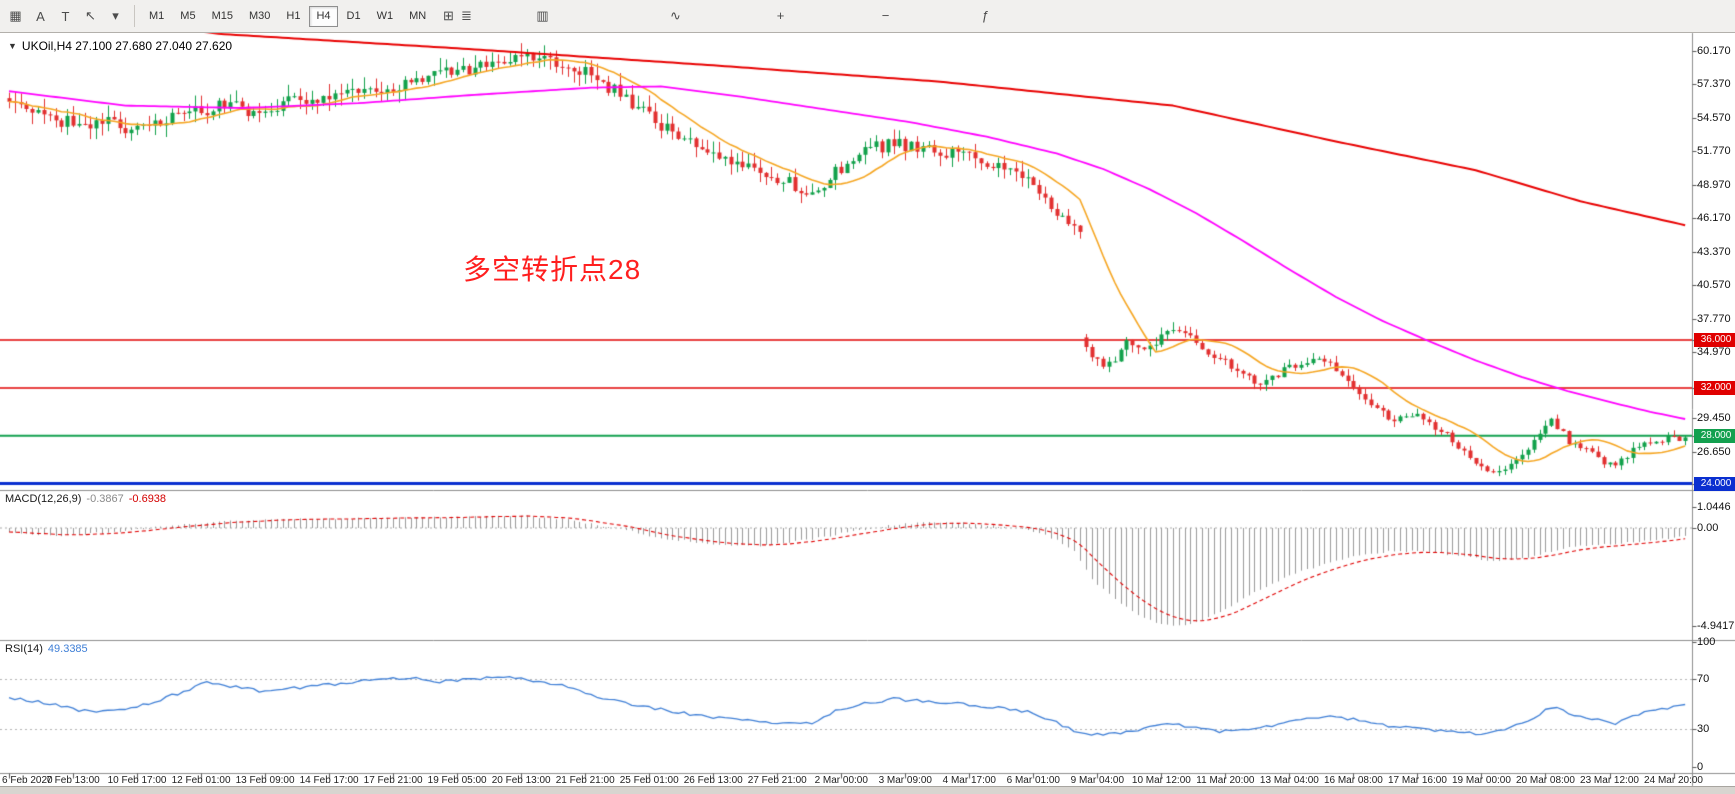 This screenshot has width=1735, height=794. I want to click on macd-axis-label: 1.0446, so click(1714, 507).